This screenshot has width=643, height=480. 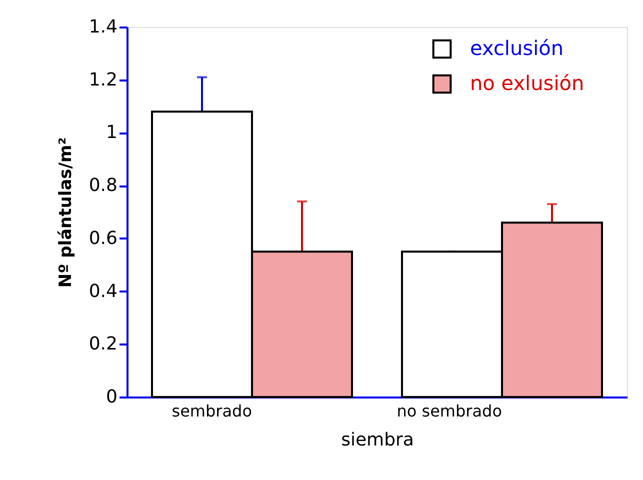 What do you see at coordinates (112, 397) in the screenshot?
I see `y-tick-label: 0` at bounding box center [112, 397].